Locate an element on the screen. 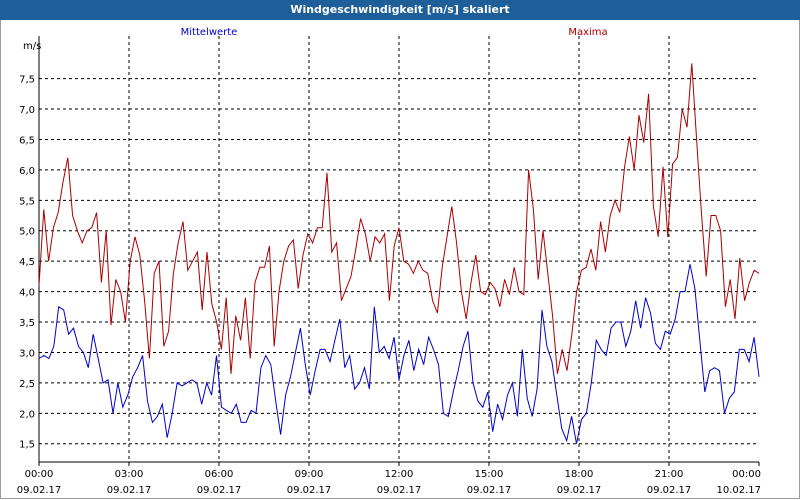 The width and height of the screenshot is (800, 500). y-tick-label: 2,5 is located at coordinates (27, 384).